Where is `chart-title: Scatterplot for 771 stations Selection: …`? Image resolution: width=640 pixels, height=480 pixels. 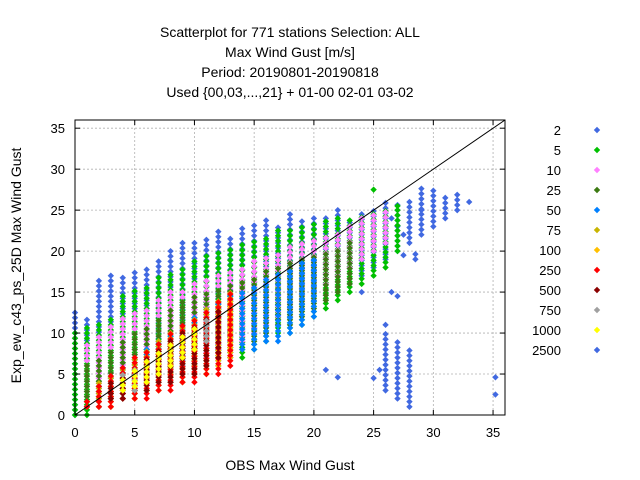 chart-title: Scatterplot for 771 stations Selection: … is located at coordinates (290, 62).